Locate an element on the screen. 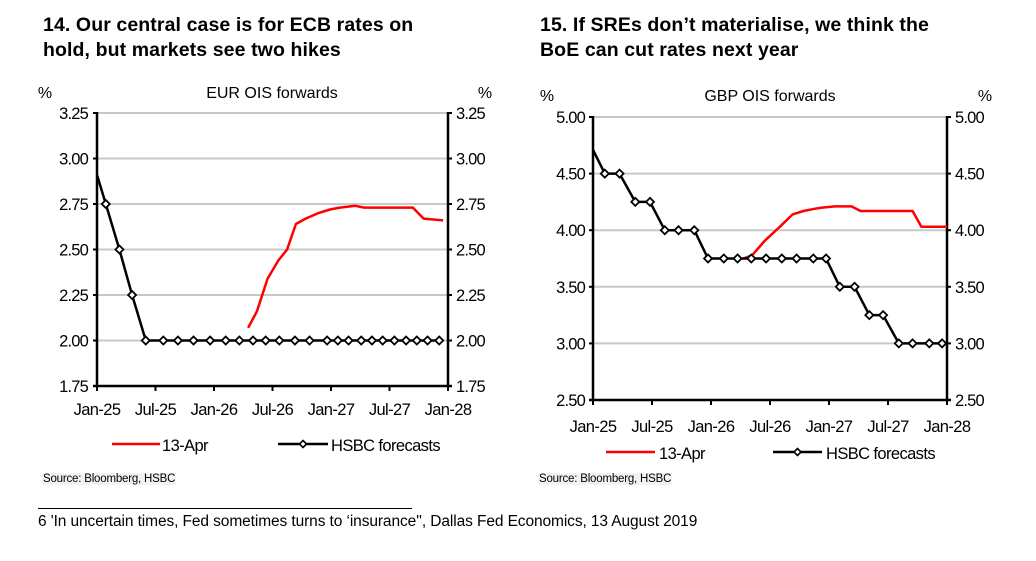  eur-x-tick-label: Jan-27 is located at coordinates (331, 410).